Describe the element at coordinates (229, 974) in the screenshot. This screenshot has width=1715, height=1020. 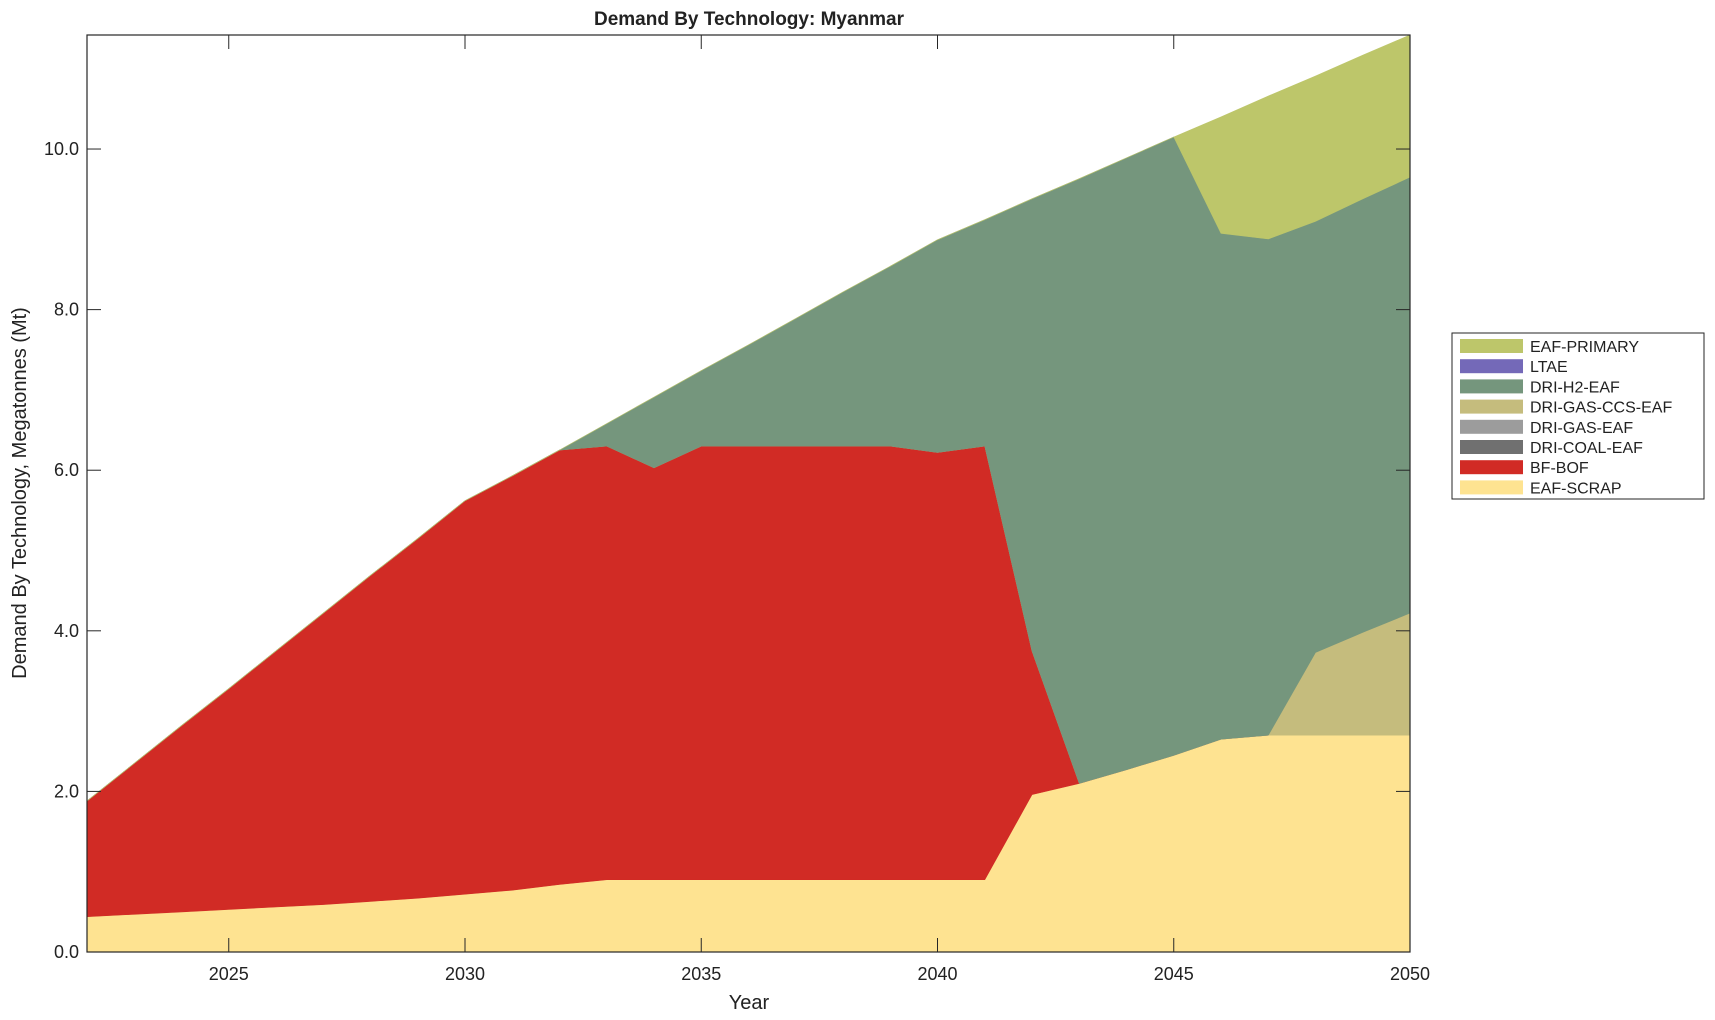
I see `x-tick-label: 2025` at that location.